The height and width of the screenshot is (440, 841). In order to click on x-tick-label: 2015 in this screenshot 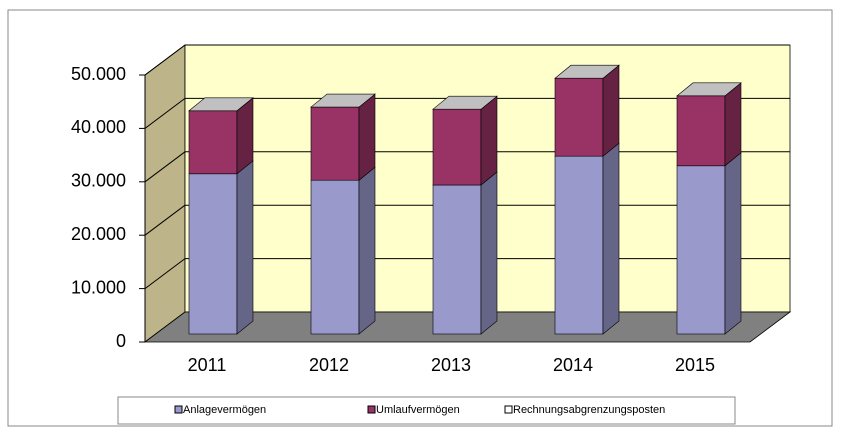, I will do `click(695, 365)`.